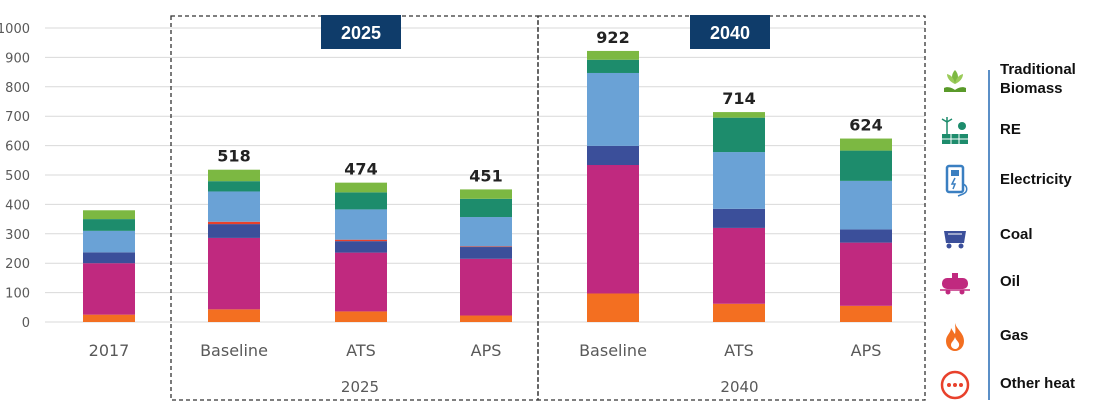 The image size is (1097, 405). What do you see at coordinates (485, 368) in the screenshot?
I see `x-axis: 2017 Baseline ATS APS Baseline ATS APS 2025 2040` at bounding box center [485, 368].